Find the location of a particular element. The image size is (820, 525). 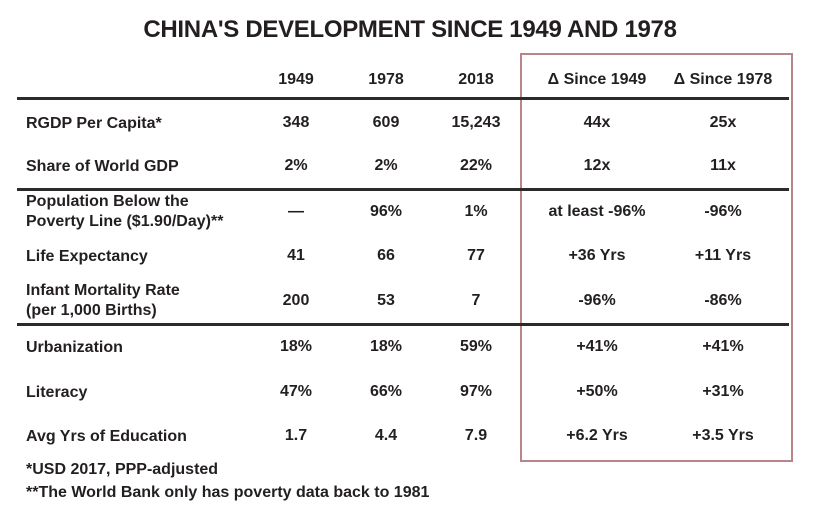

table-cell: +11 Yrs is located at coordinates (723, 255).